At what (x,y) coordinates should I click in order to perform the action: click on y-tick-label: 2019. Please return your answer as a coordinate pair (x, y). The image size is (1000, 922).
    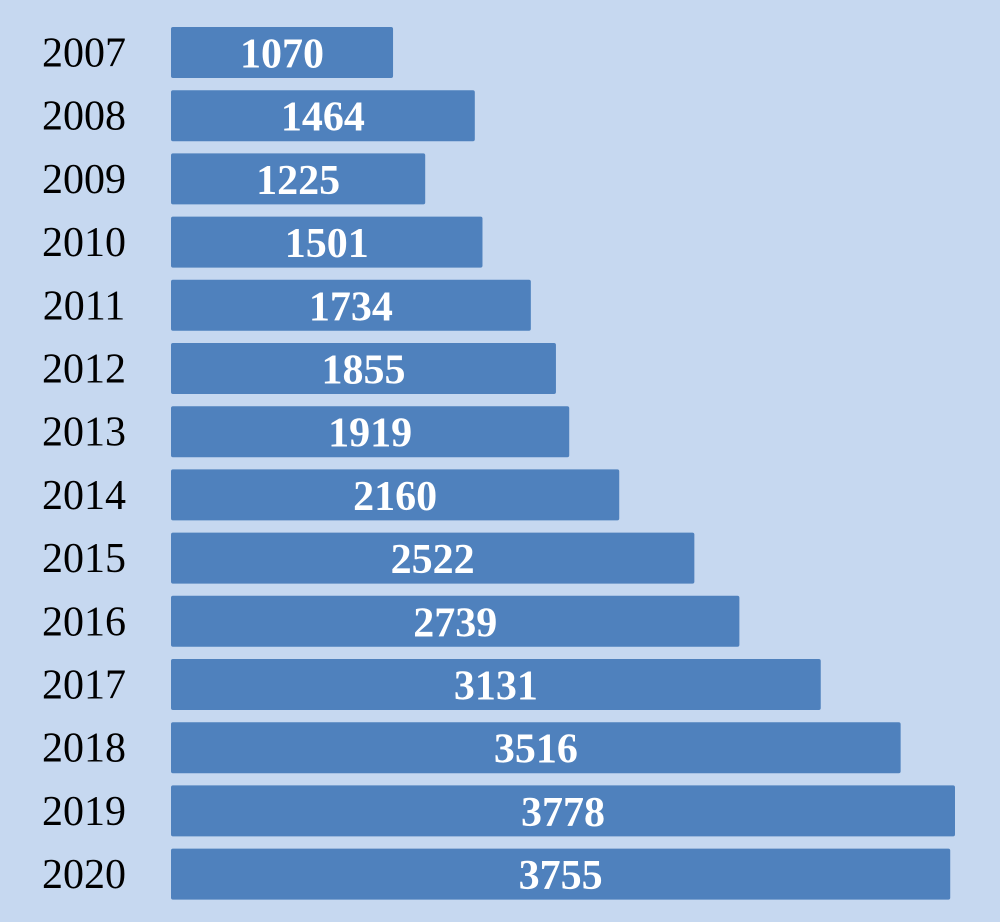
    Looking at the image, I should click on (84, 812).